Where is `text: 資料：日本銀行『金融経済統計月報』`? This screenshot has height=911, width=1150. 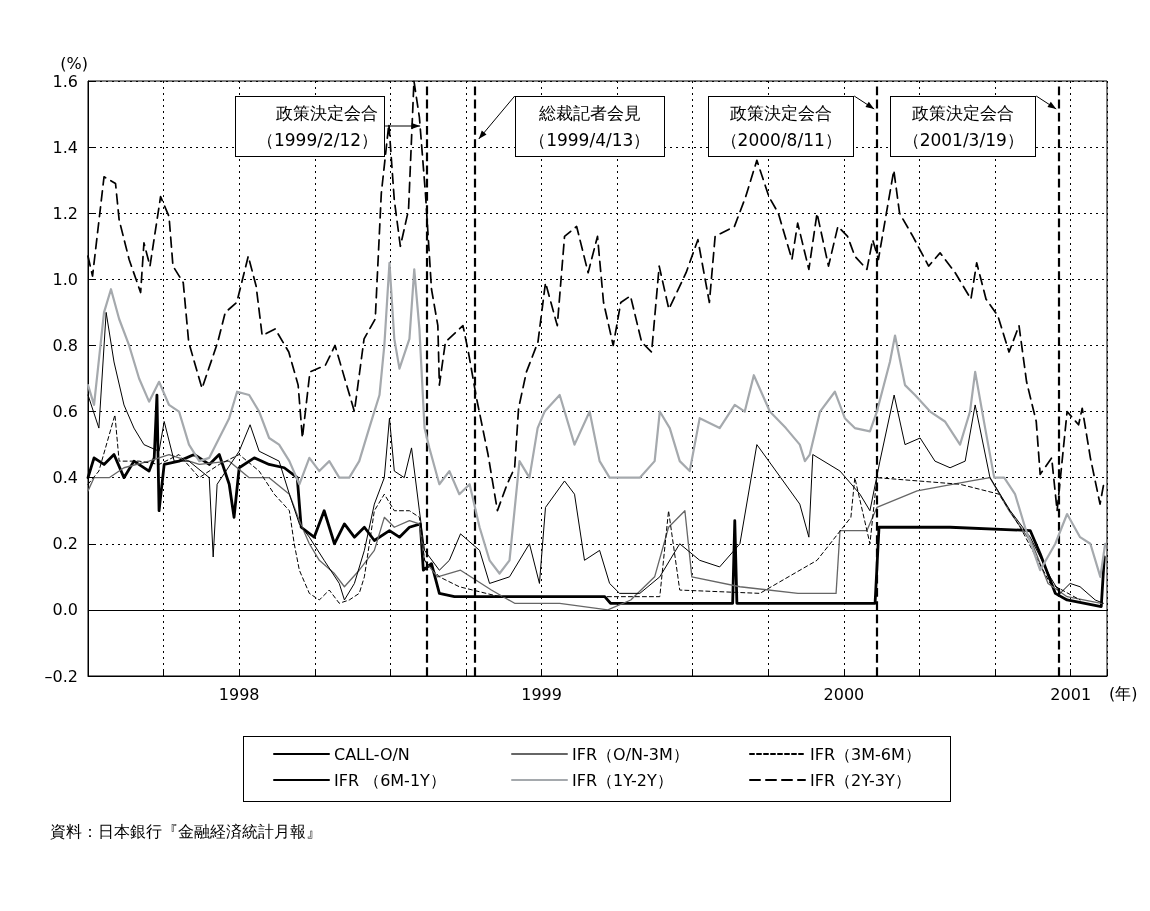
text: 資料：日本銀行『金融経済統計月報』 is located at coordinates (186, 831).